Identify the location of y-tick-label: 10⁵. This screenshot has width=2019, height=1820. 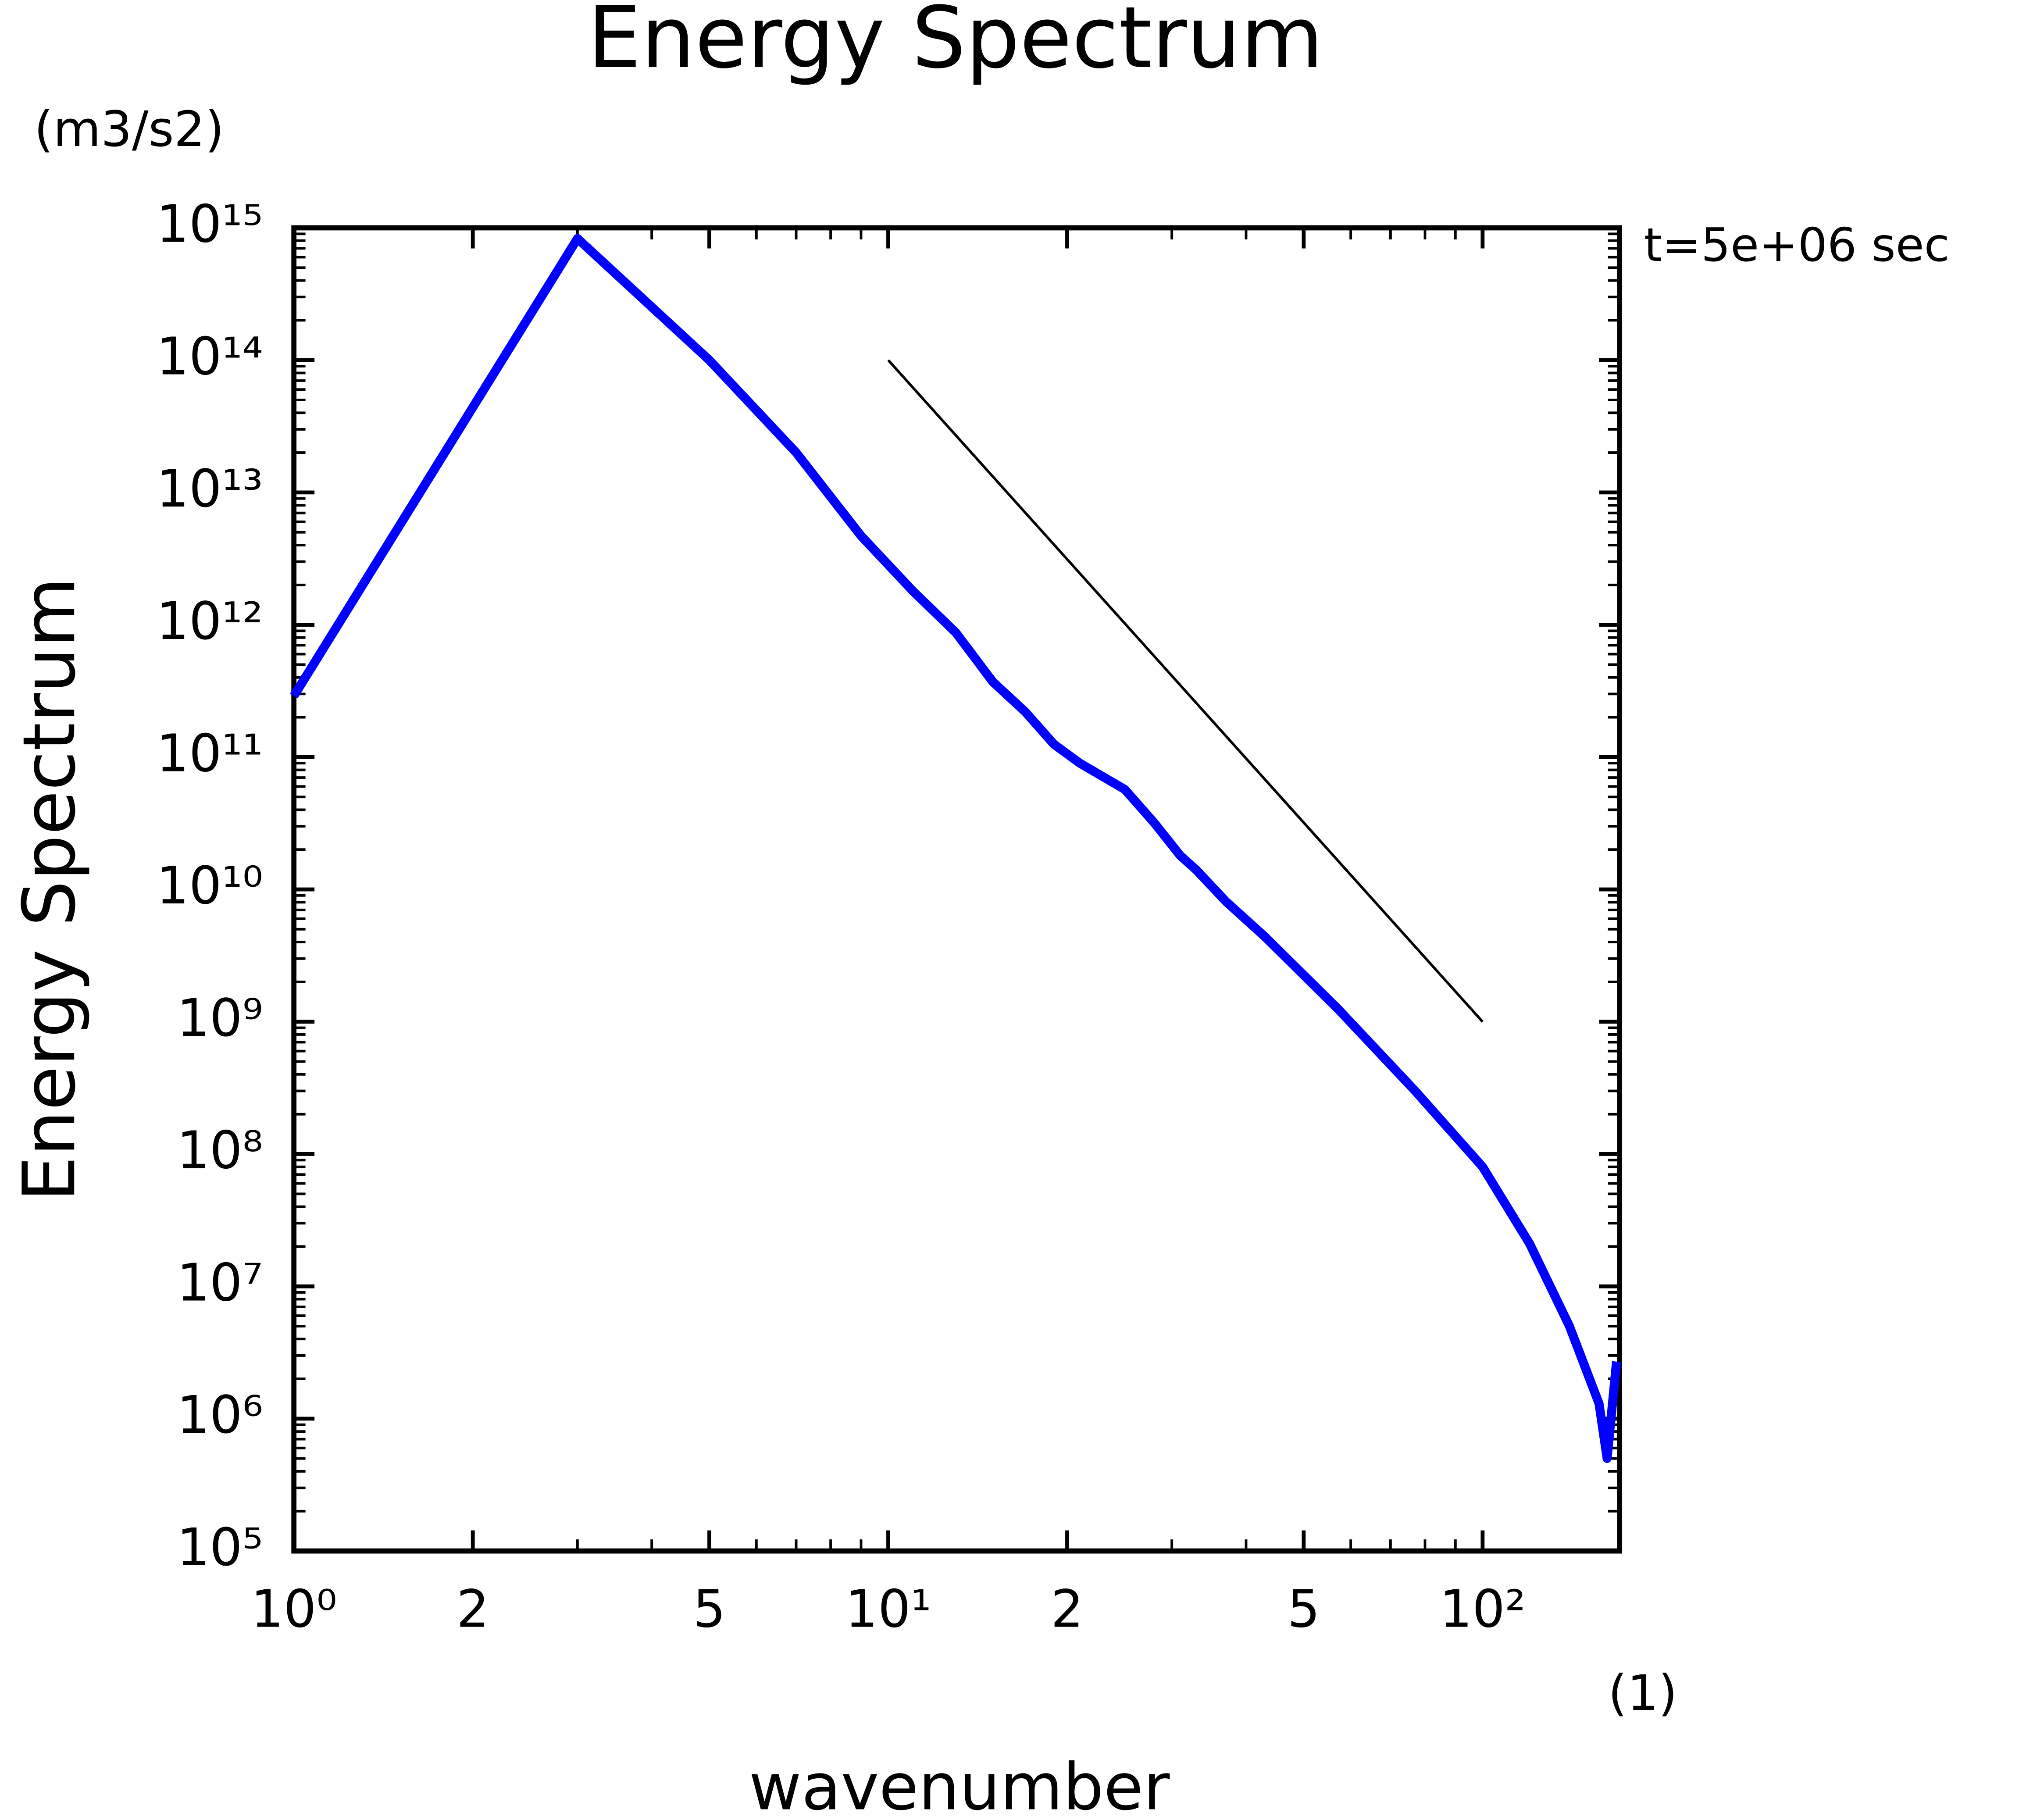
(220, 1547).